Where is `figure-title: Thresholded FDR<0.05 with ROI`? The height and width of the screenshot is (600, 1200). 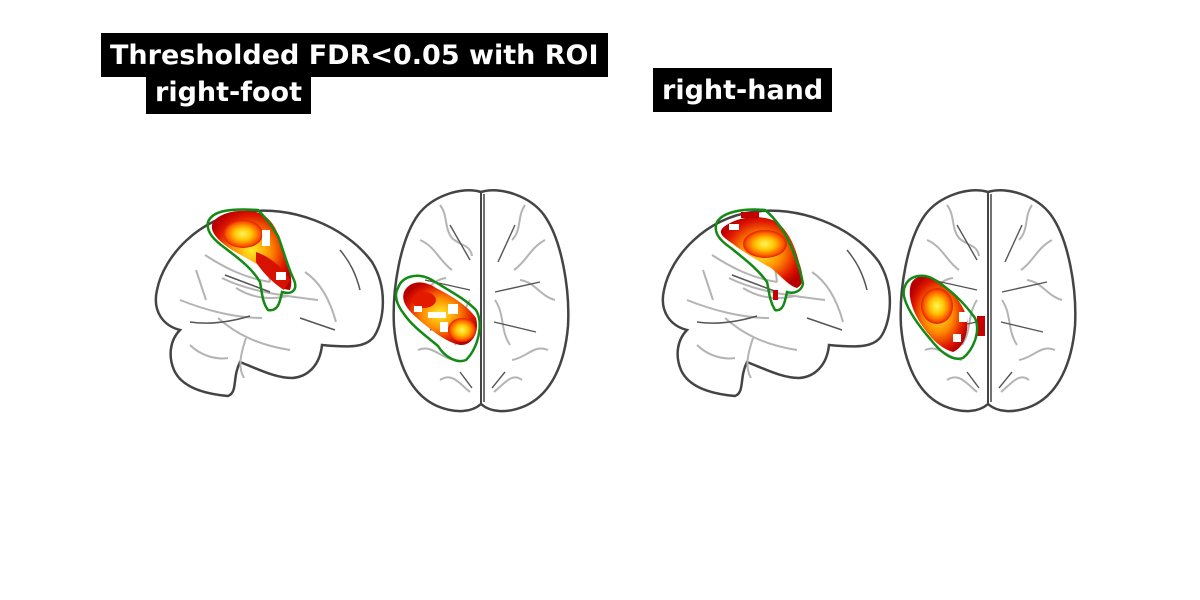
figure-title: Thresholded FDR<0.05 with ROI is located at coordinates (354, 55).